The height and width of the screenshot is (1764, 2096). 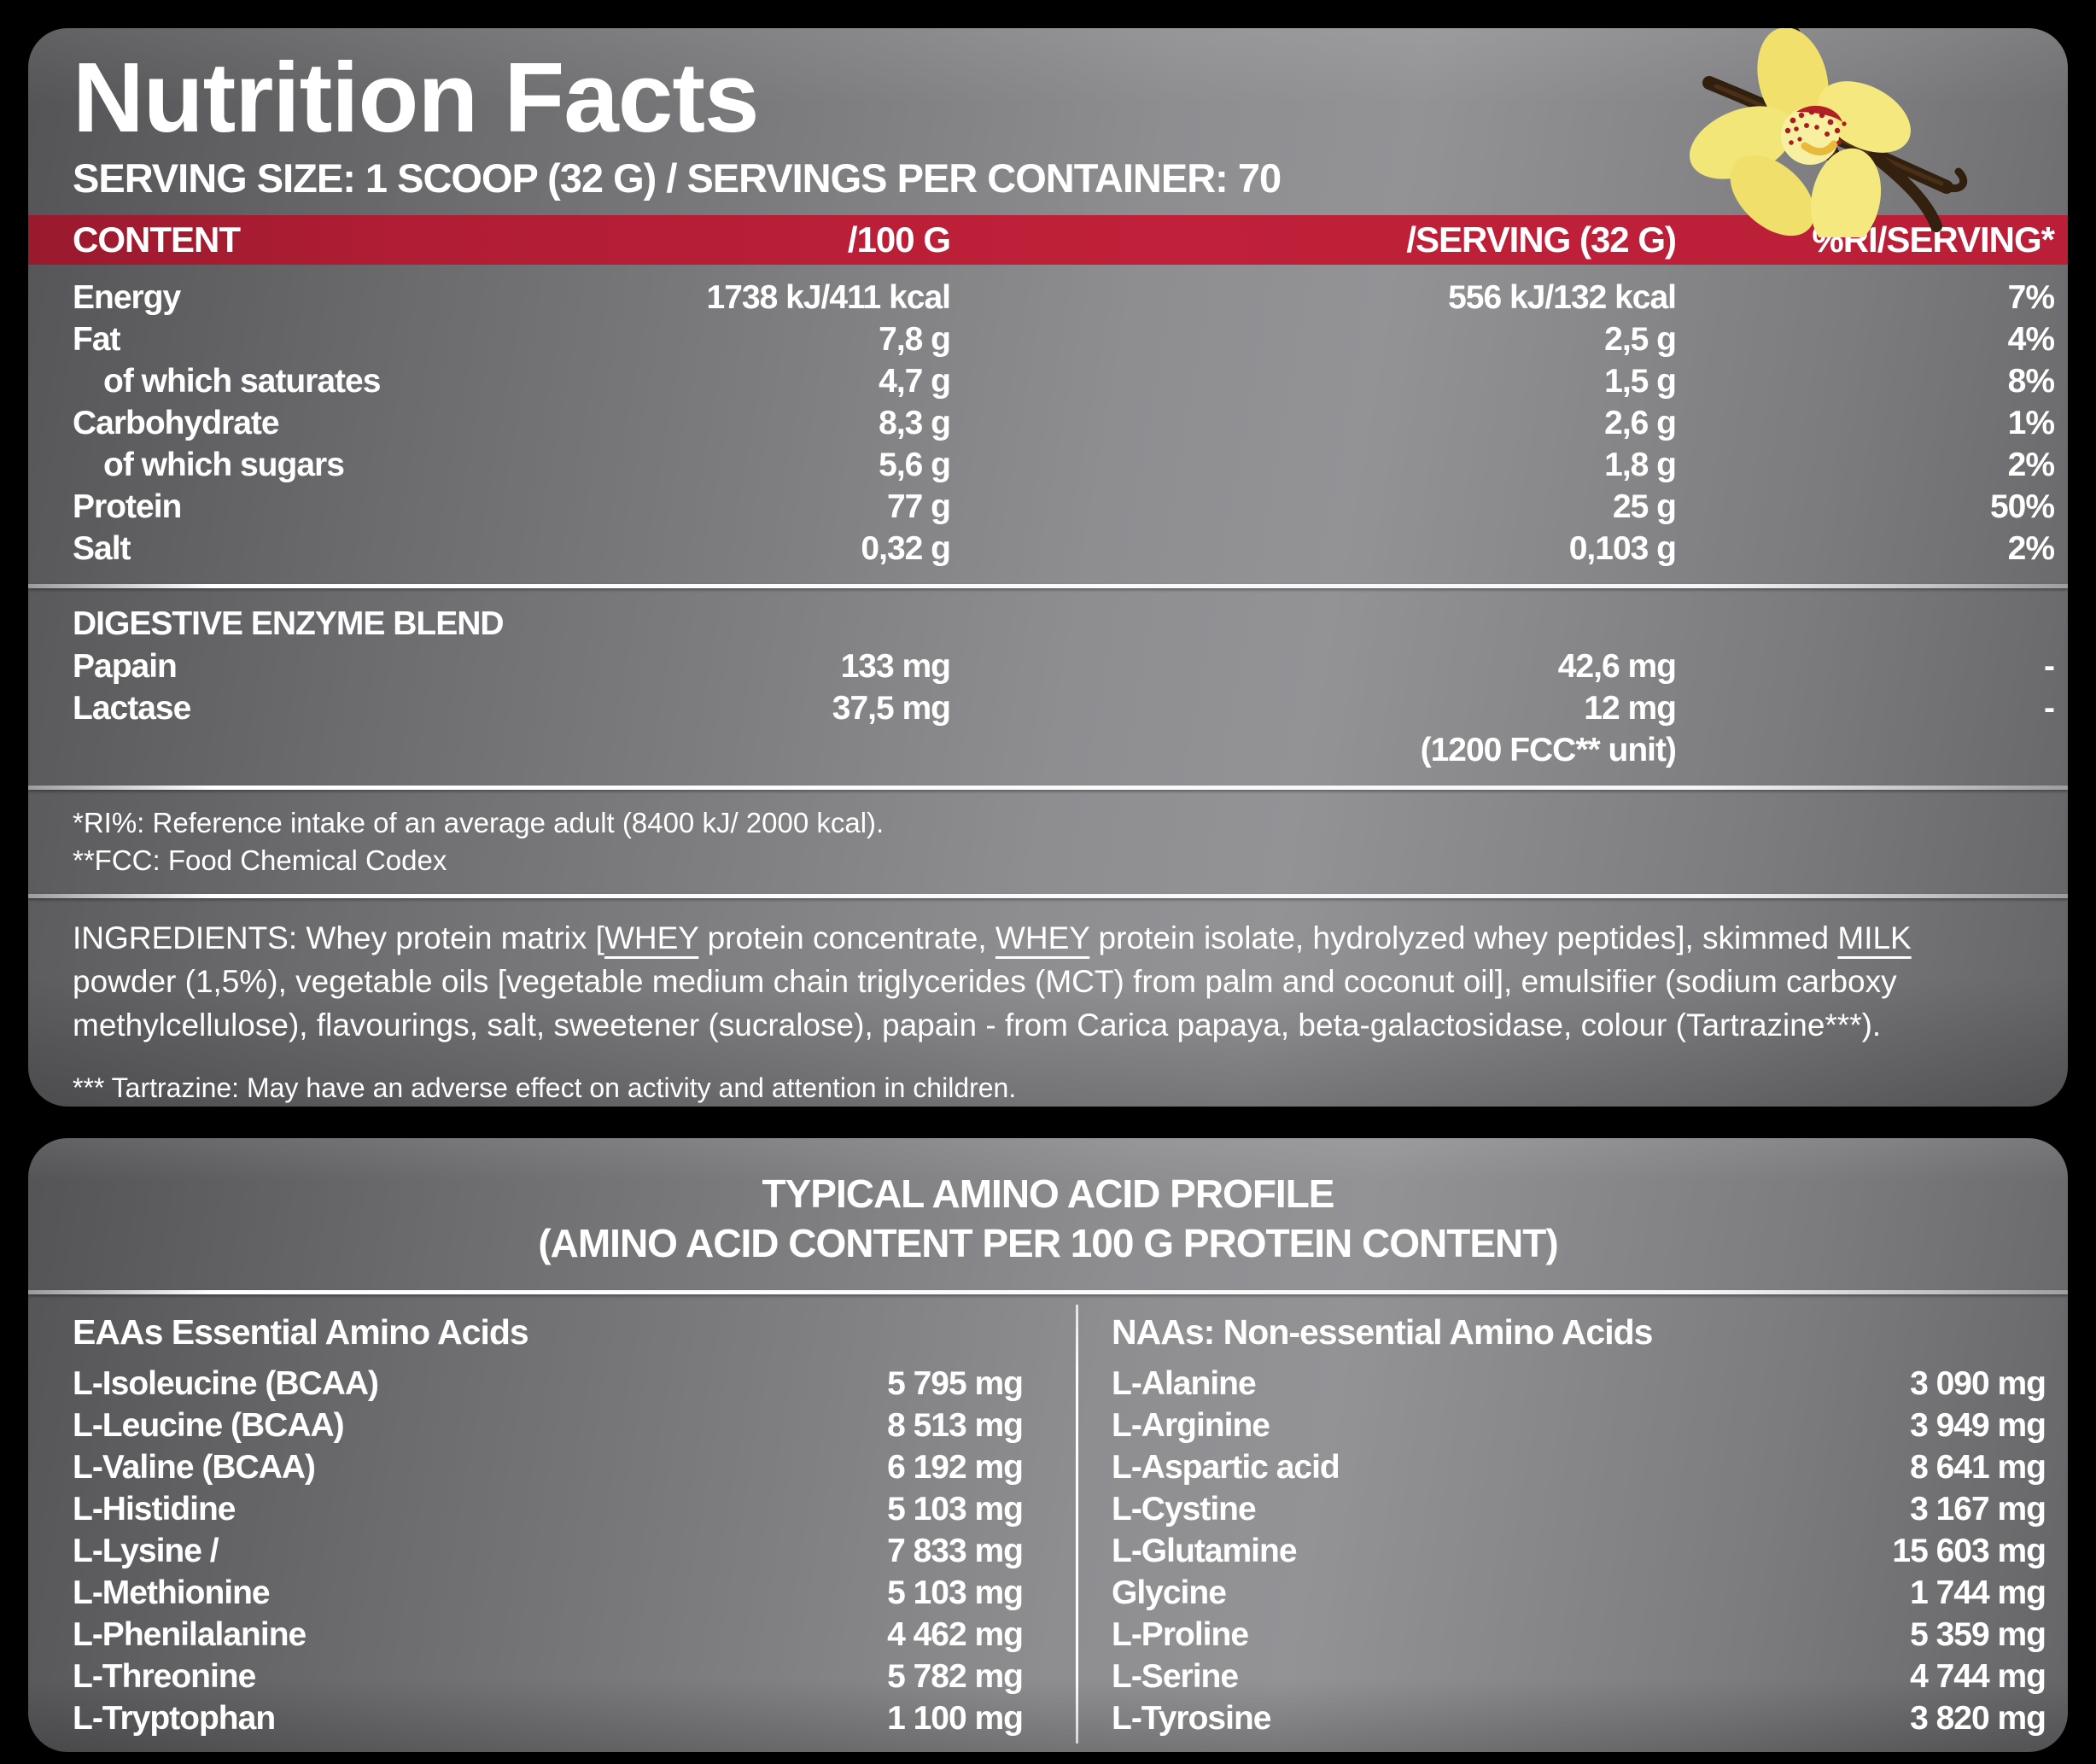 What do you see at coordinates (1579, 1509) in the screenshot?
I see `amino-row: L-Cystine 3 167 mg` at bounding box center [1579, 1509].